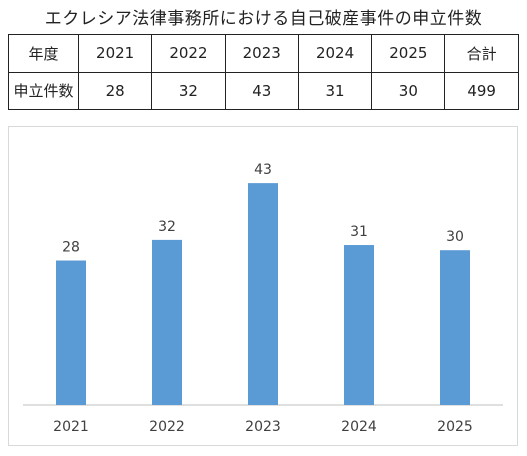 This screenshot has height=456, width=527. Describe the element at coordinates (335, 53) in the screenshot. I see `header-cell-2024: 2024` at that location.